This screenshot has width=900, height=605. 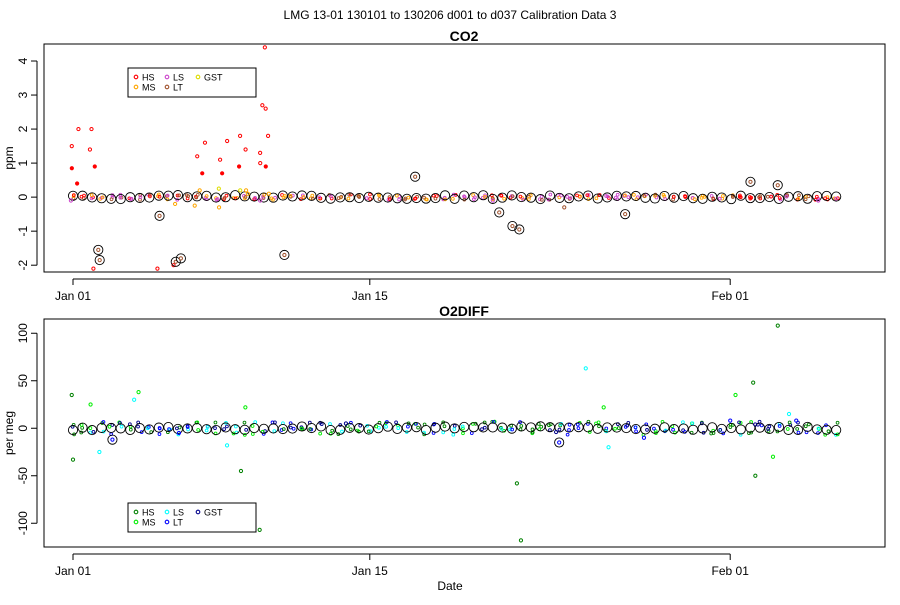 What do you see at coordinates (178, 78) in the screenshot?
I see `legend-label: LS` at bounding box center [178, 78].